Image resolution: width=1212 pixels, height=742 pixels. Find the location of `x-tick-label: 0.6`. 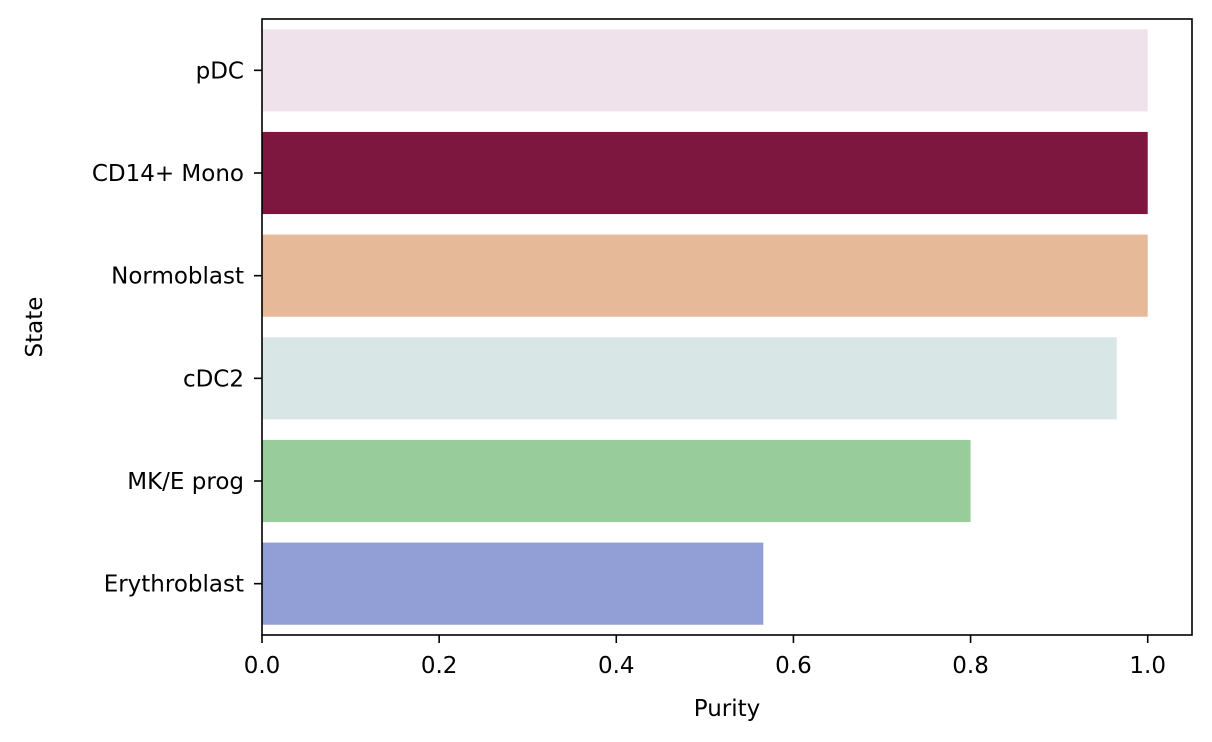

x-tick-label: 0.6 is located at coordinates (793, 666).